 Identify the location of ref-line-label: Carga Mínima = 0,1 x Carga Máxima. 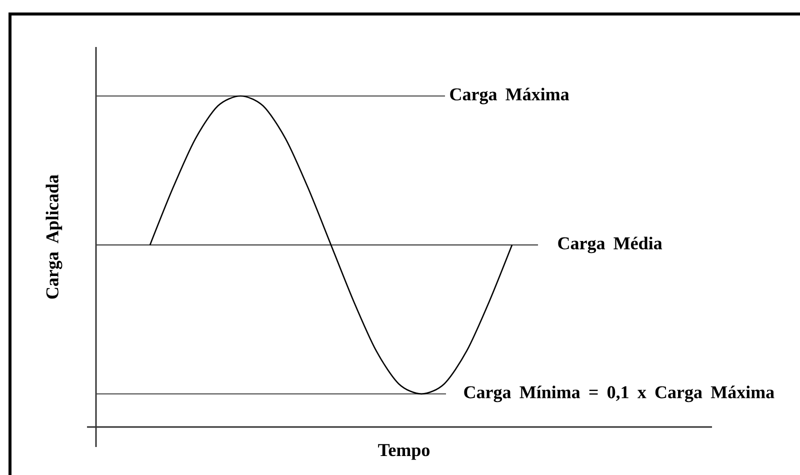
(619, 394).